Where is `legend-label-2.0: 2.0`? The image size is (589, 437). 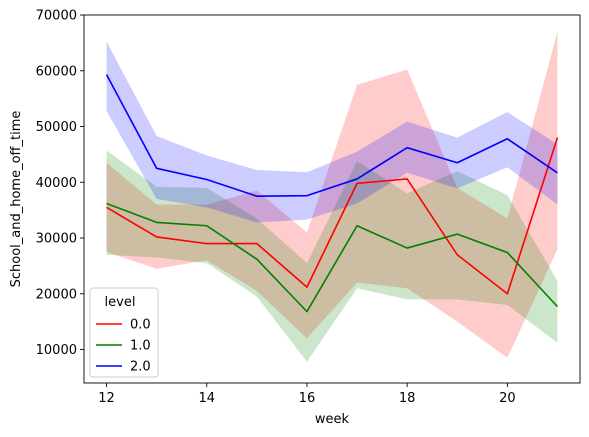 legend-label-2.0: 2.0 is located at coordinates (140, 367).